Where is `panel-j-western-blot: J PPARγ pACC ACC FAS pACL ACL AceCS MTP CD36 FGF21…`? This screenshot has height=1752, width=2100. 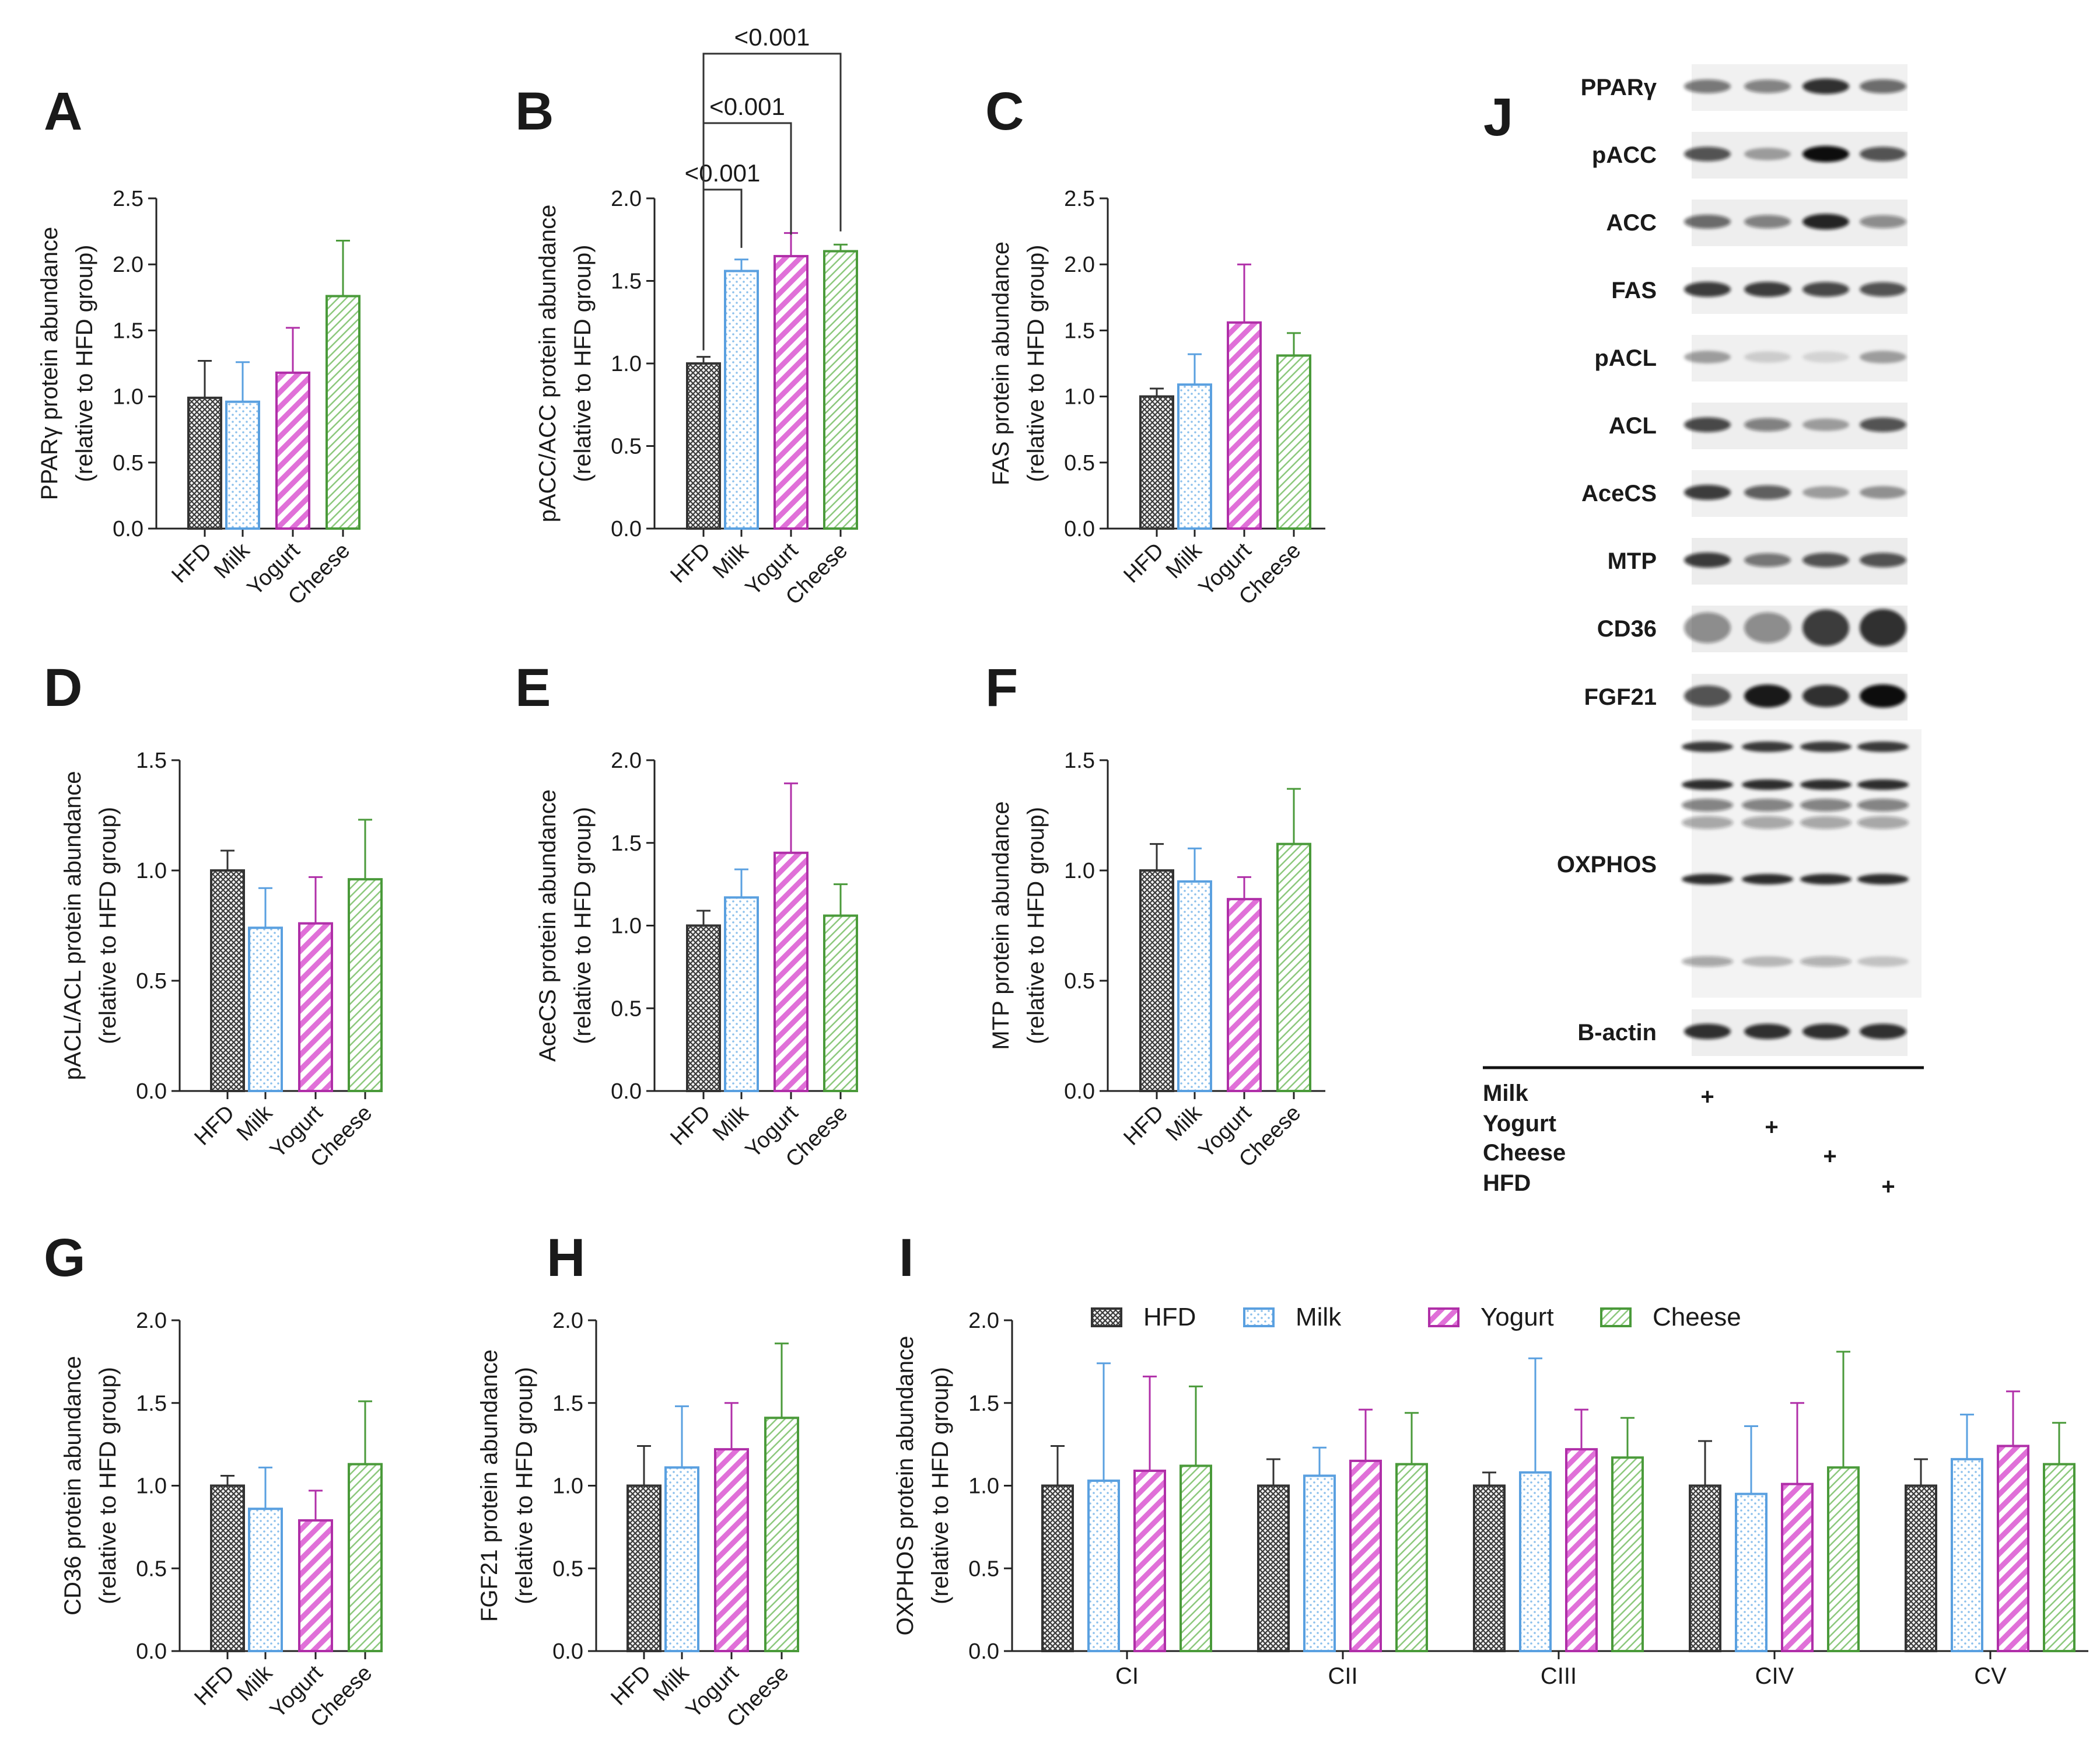
panel-j-western-blot: J PPARγ pACC ACC FAS pACL ACL AceCS MTP CD36 FGF21… is located at coordinates (1703, 632).